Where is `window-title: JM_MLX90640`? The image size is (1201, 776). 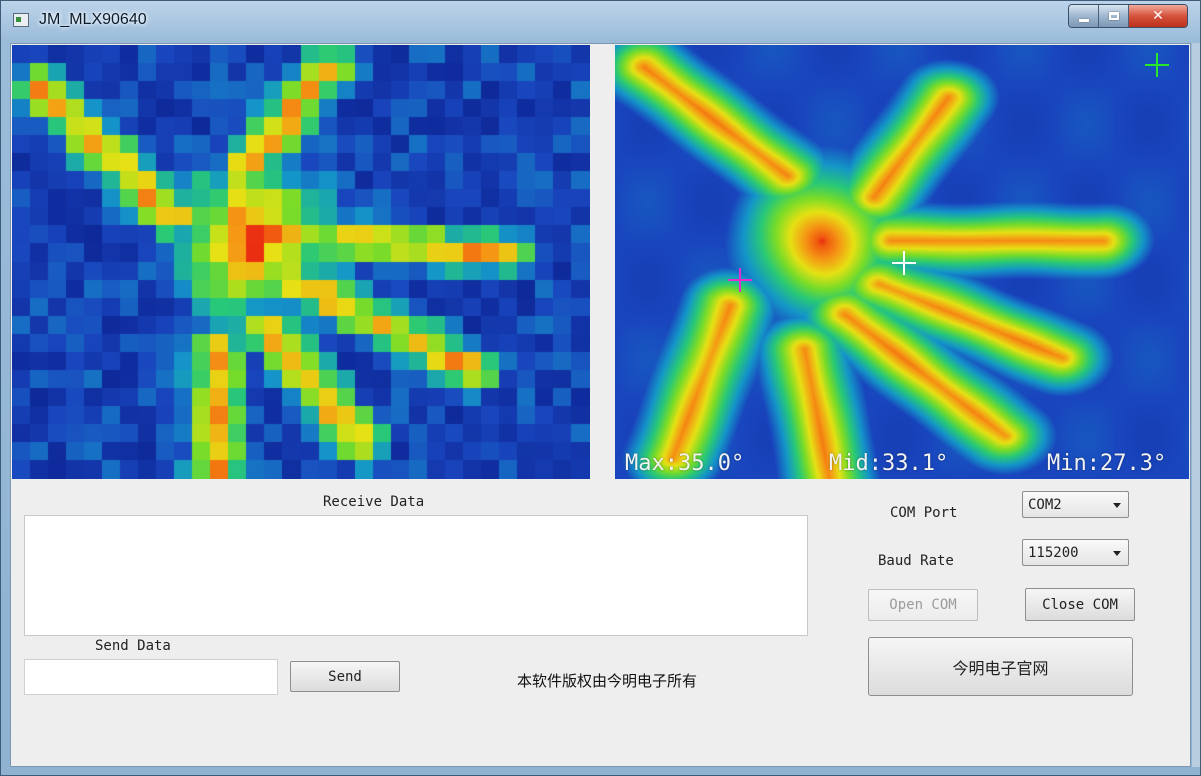 window-title: JM_MLX90640 is located at coordinates (93, 19).